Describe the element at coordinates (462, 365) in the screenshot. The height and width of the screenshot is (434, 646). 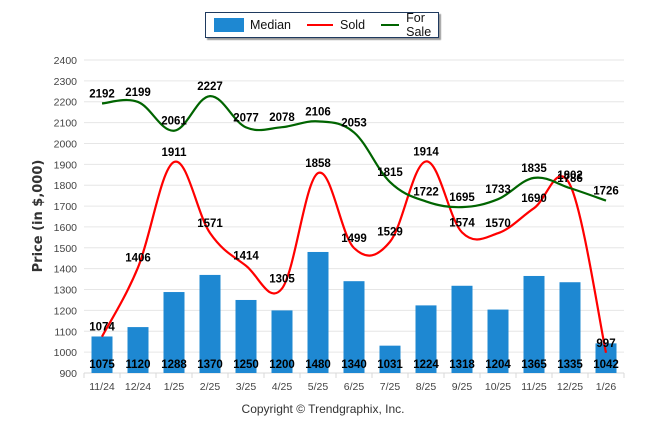
I see `median-data-label: 1318` at that location.